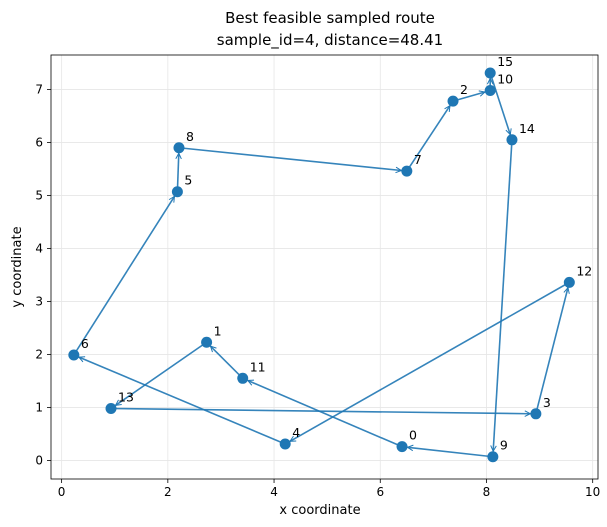 The height and width of the screenshot is (527, 607). I want to click on y-tick-label: 7, so click(39, 89).